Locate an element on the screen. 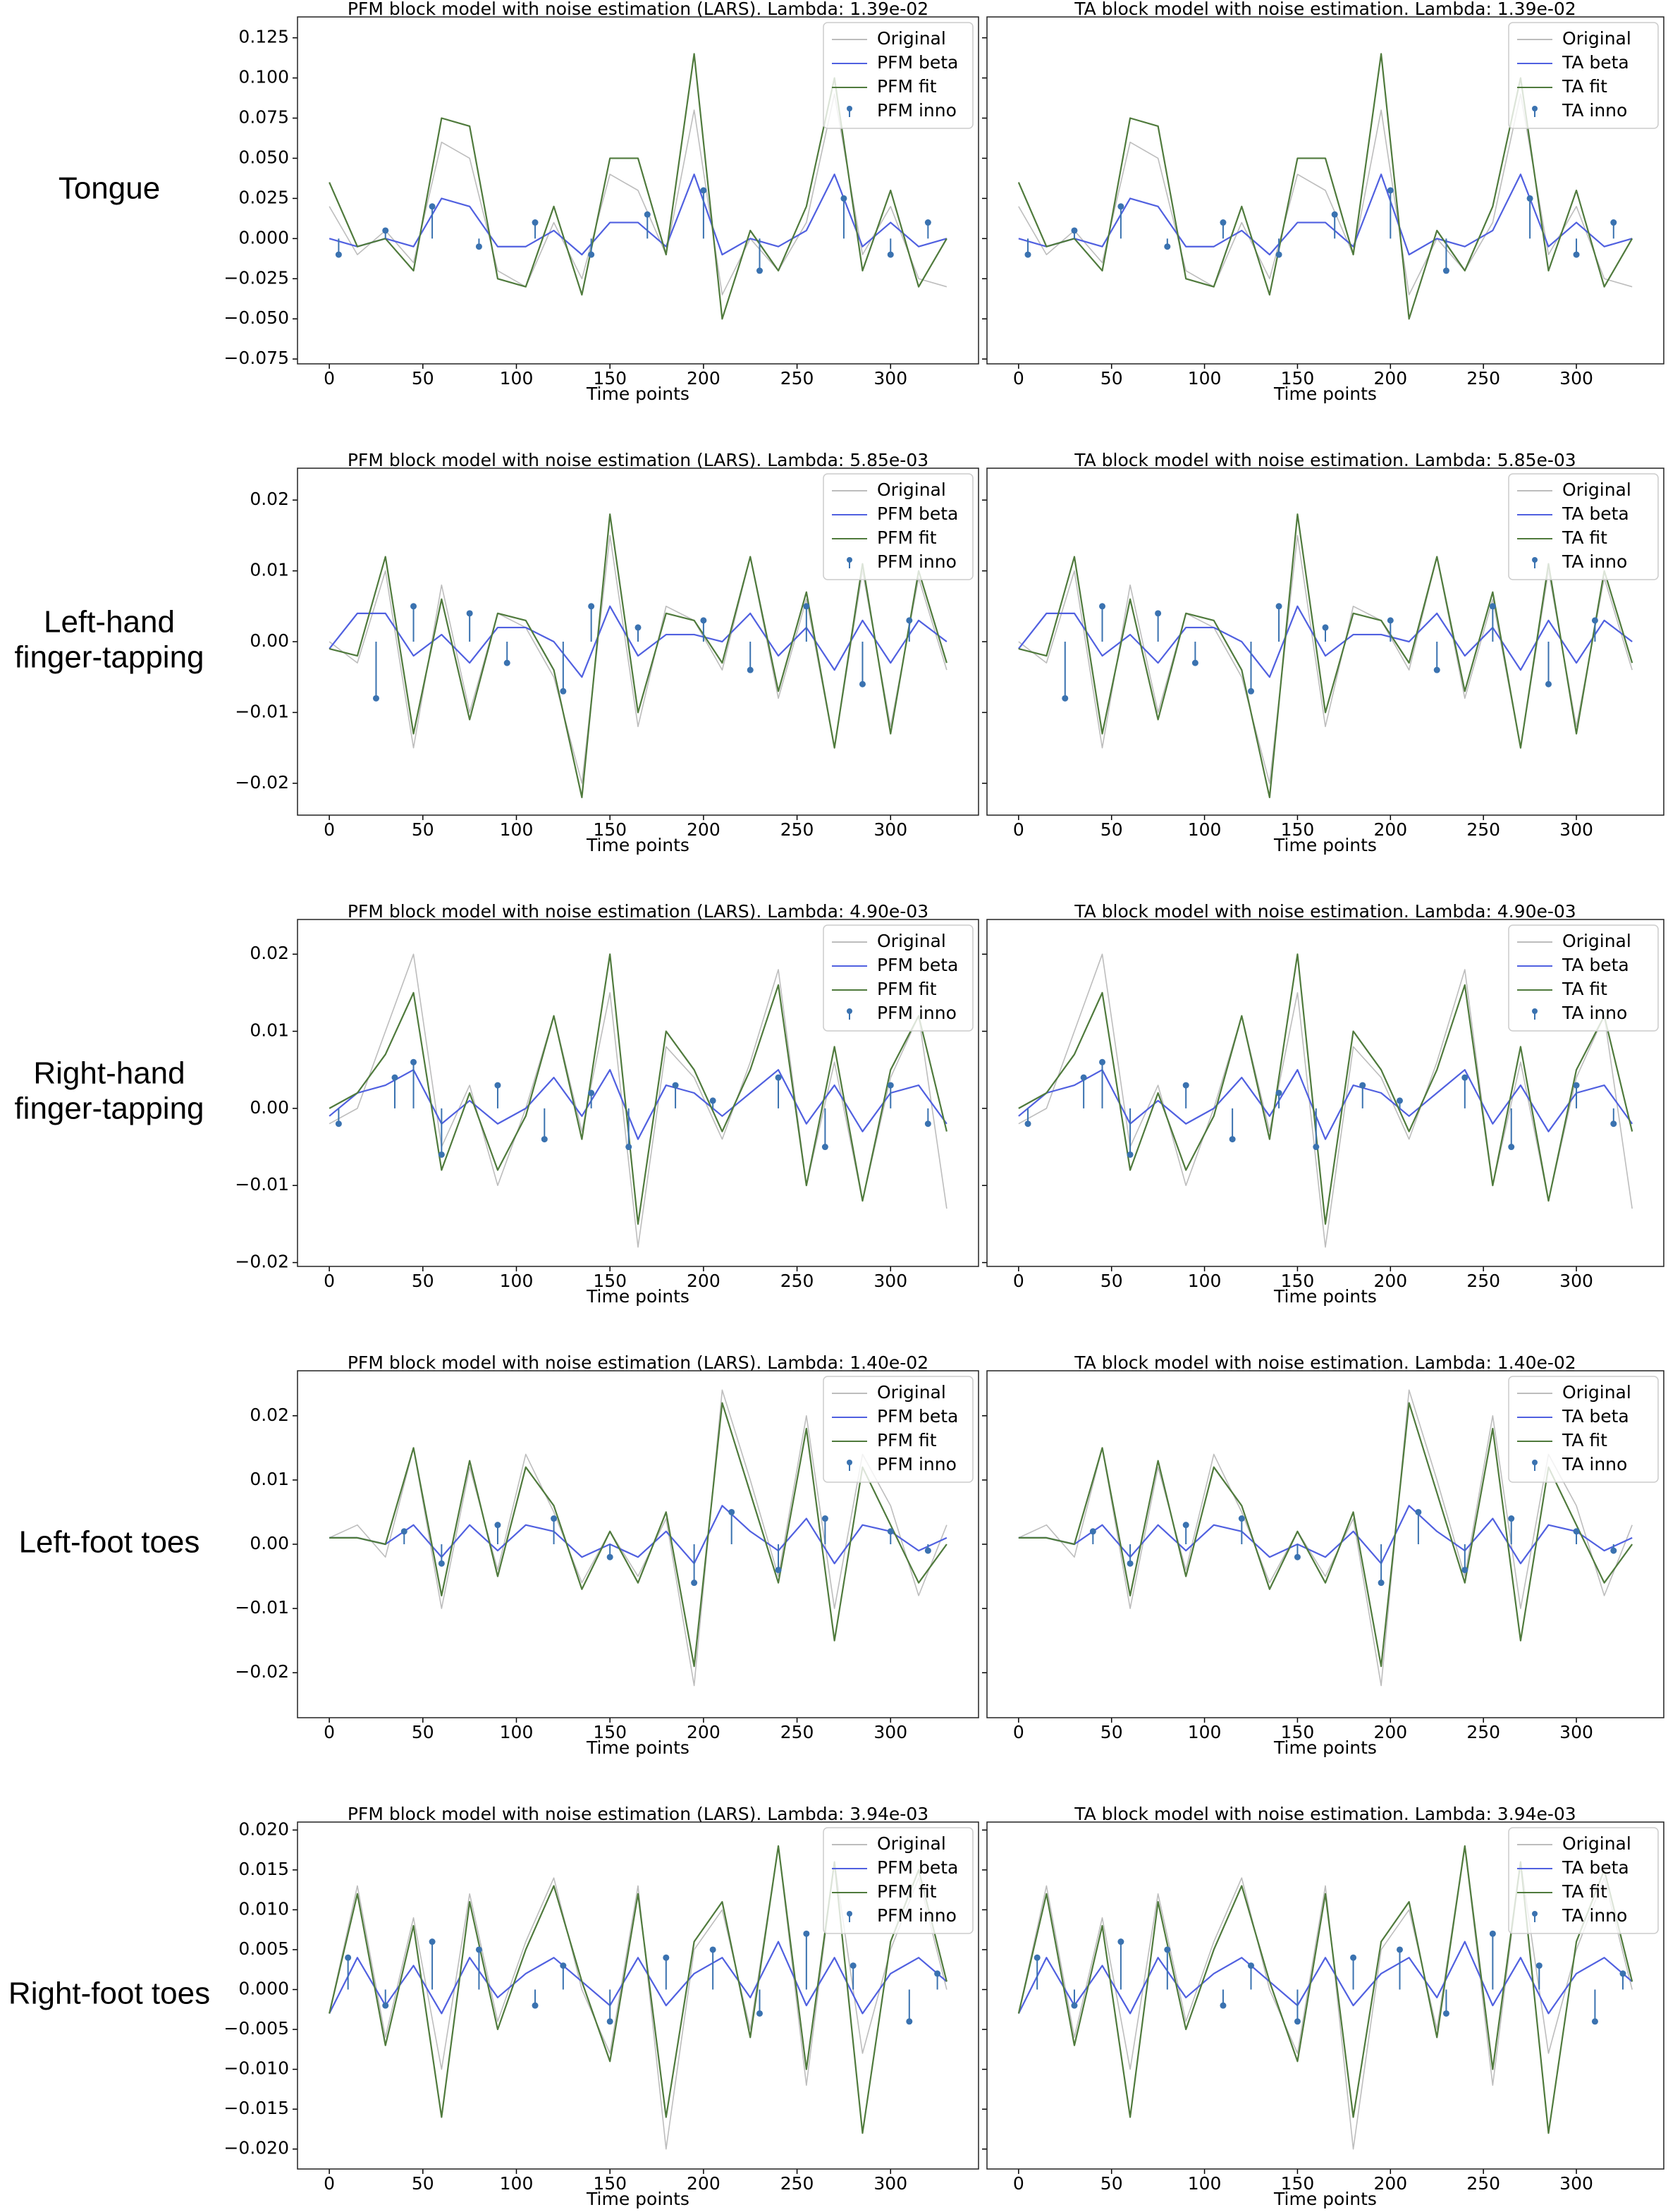 Image resolution: width=1668 pixels, height=2212 pixels. x-axis-label: Time points is located at coordinates (638, 1747).